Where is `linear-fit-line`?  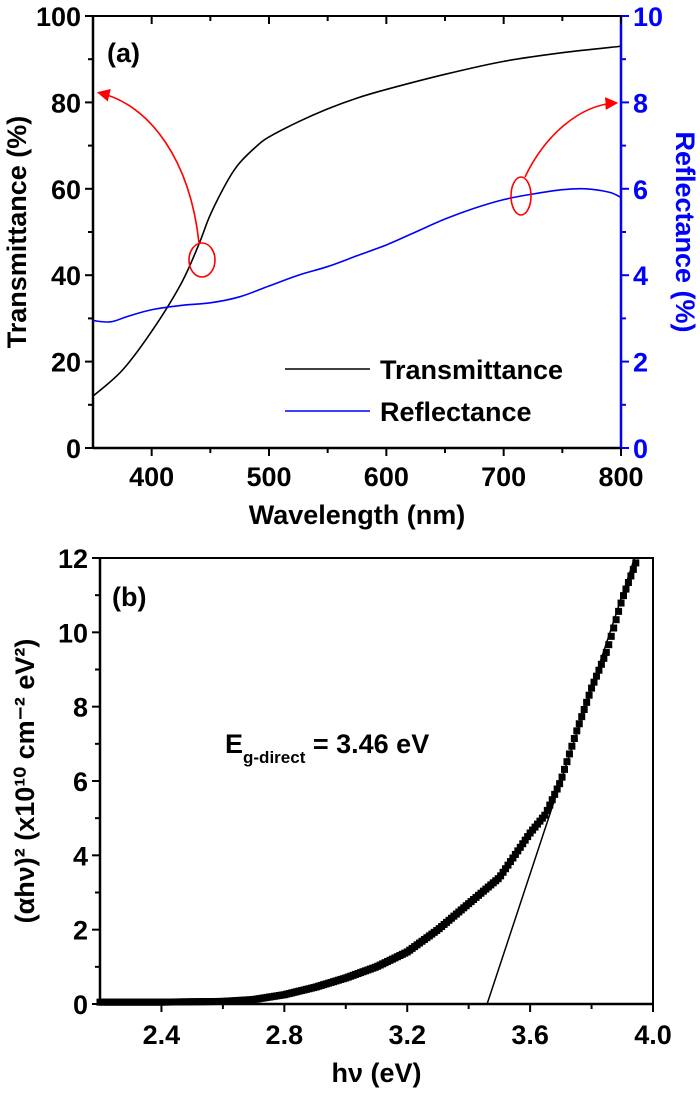
linear-fit-line is located at coordinates (561, 781).